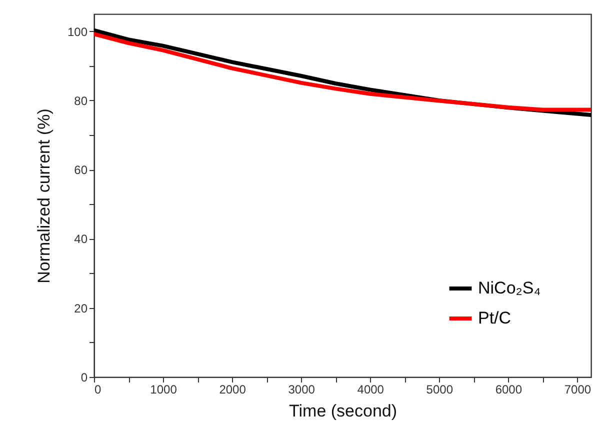  Describe the element at coordinates (232, 389) in the screenshot. I see `x-tick-label: 2000` at that location.